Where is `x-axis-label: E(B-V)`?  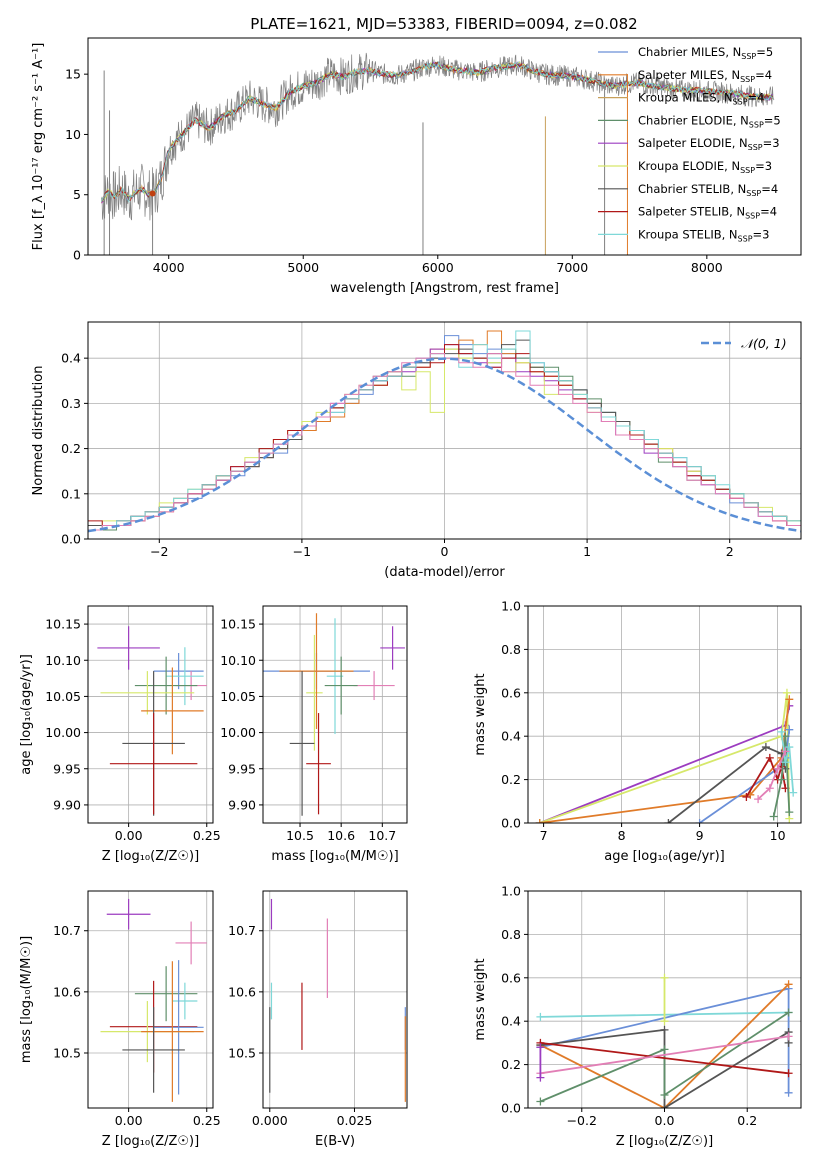
x-axis-label: E(B-V) is located at coordinates (335, 1141).